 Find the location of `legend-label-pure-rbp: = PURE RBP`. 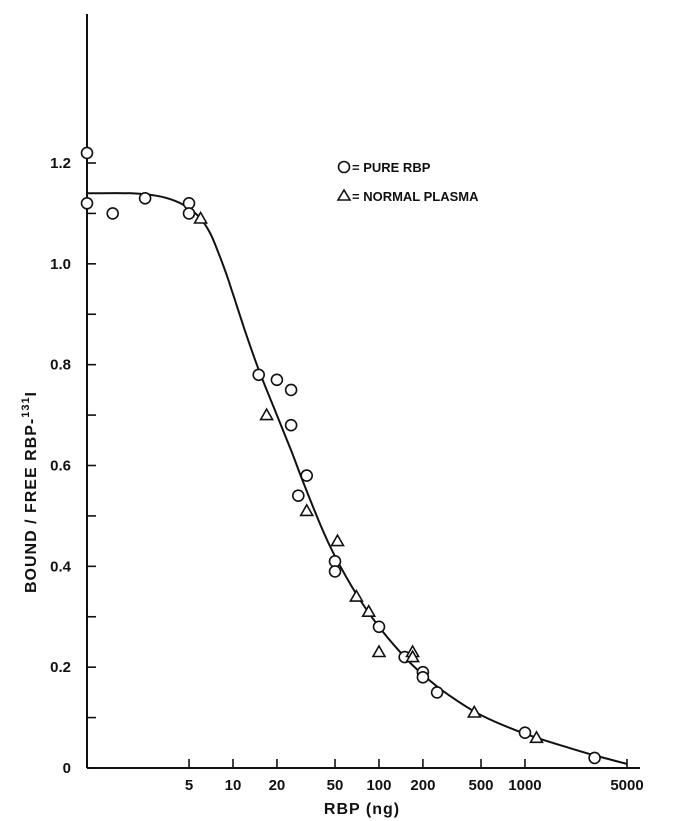

legend-label-pure-rbp: = PURE RBP is located at coordinates (391, 167).